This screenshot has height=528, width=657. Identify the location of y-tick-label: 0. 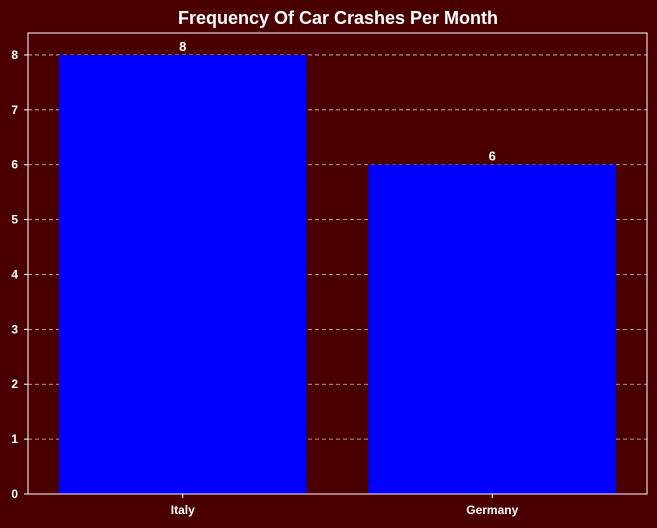
(14, 494).